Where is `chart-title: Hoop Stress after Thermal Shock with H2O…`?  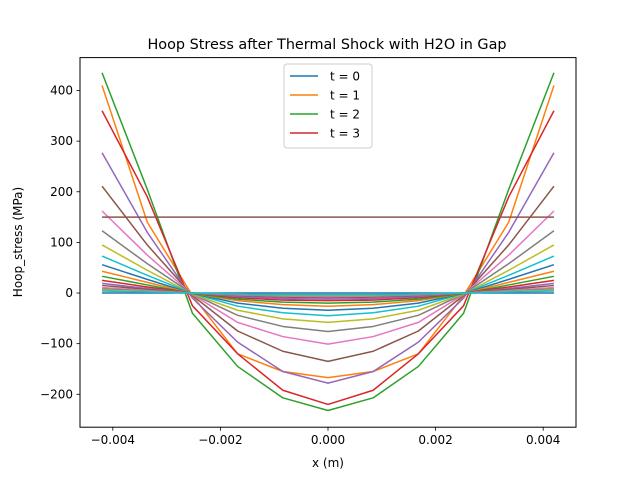 chart-title: Hoop Stress after Thermal Shock with H2O… is located at coordinates (326, 45).